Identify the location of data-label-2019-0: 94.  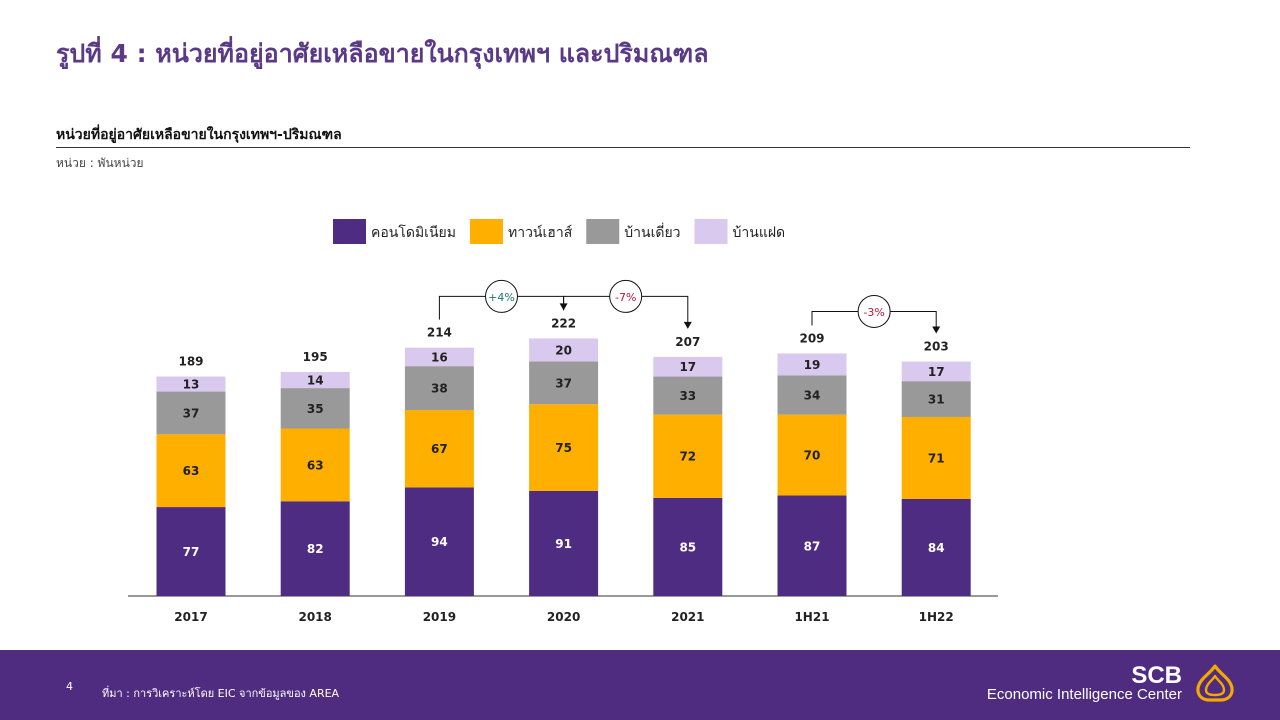
(439, 542).